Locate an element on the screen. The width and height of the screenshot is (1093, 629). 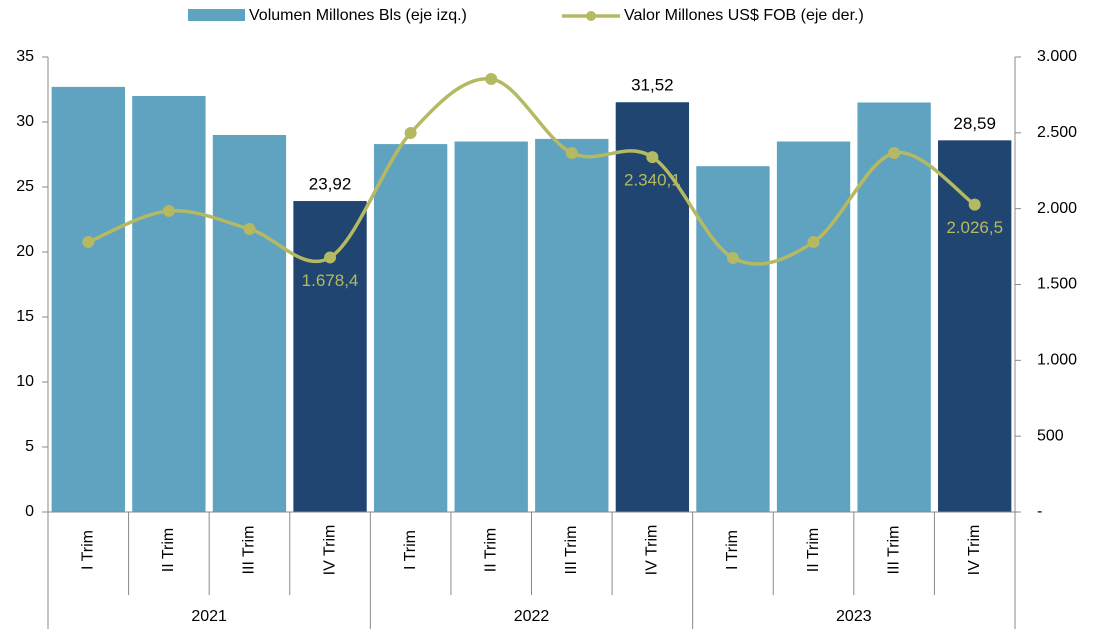
bar-value-label: 28,59 is located at coordinates (974, 123).